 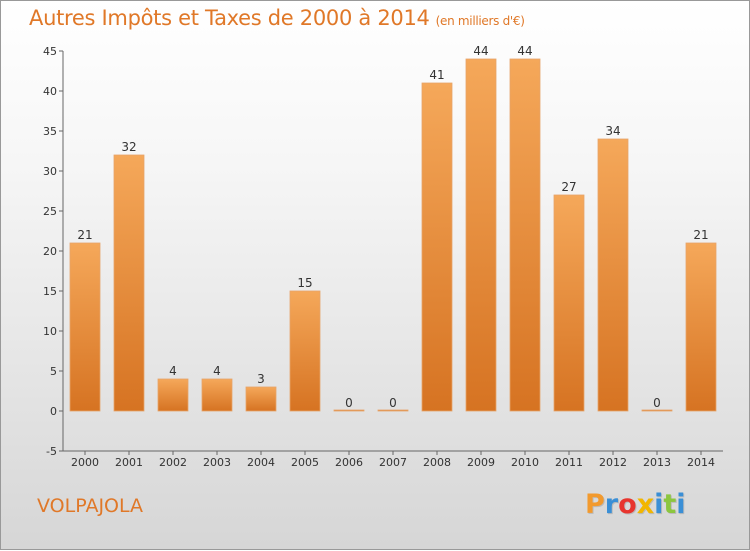 I want to click on bar-2007, so click(x=393, y=410).